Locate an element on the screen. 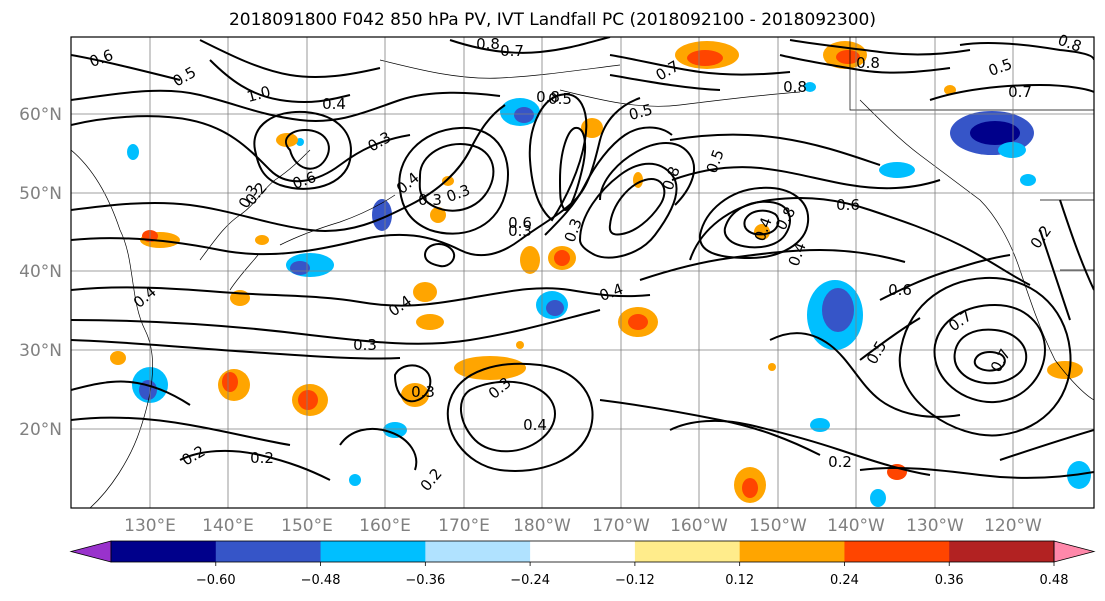 The width and height of the screenshot is (1105, 601). longitude-tick-label: 150°E is located at coordinates (307, 526).